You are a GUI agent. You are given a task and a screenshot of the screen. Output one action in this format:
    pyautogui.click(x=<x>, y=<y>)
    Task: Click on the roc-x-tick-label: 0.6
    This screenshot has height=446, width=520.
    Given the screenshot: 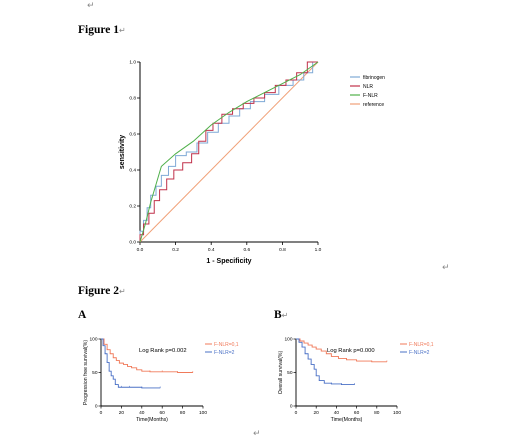 What is the action you would take?
    pyautogui.click(x=246, y=250)
    